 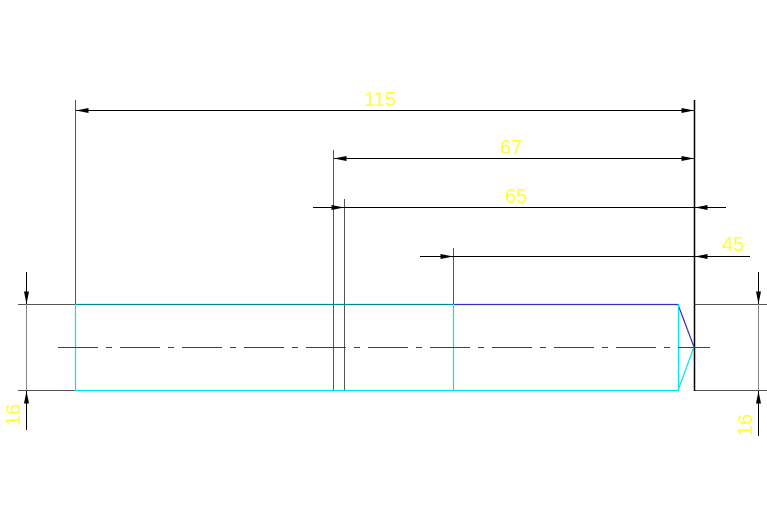 What do you see at coordinates (14, 415) in the screenshot?
I see `dim-text-16-left: 16` at bounding box center [14, 415].